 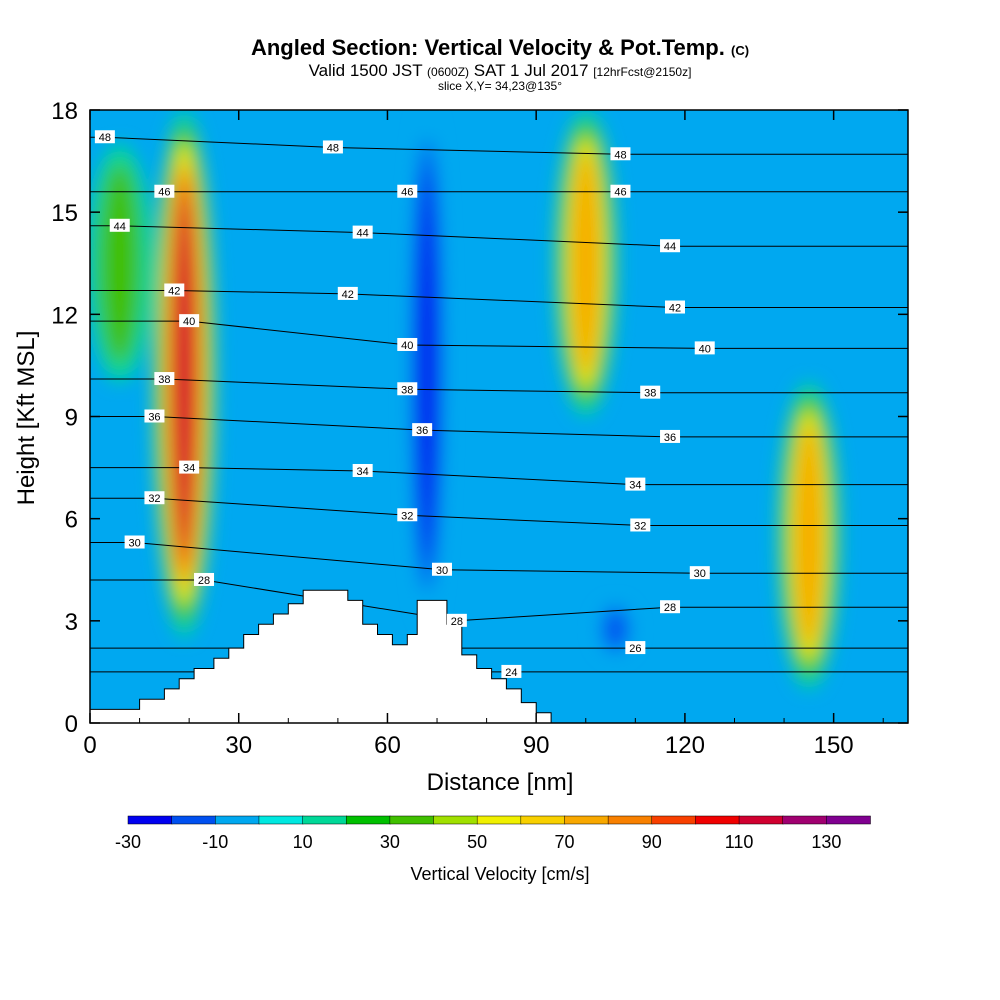 I want to click on colorbar-tick-label: 110, so click(x=739, y=842).